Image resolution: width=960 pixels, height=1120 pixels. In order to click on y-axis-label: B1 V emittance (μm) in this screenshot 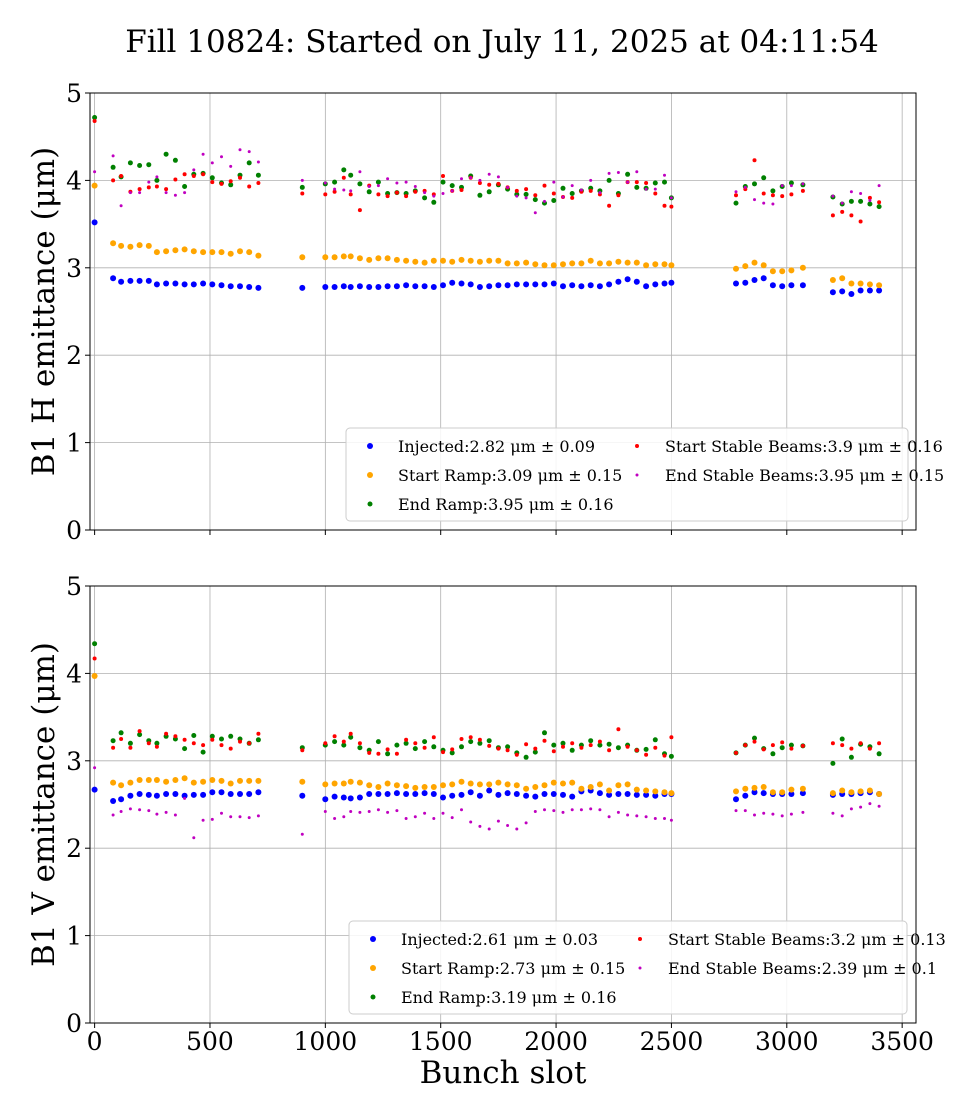, I will do `click(44, 804)`.